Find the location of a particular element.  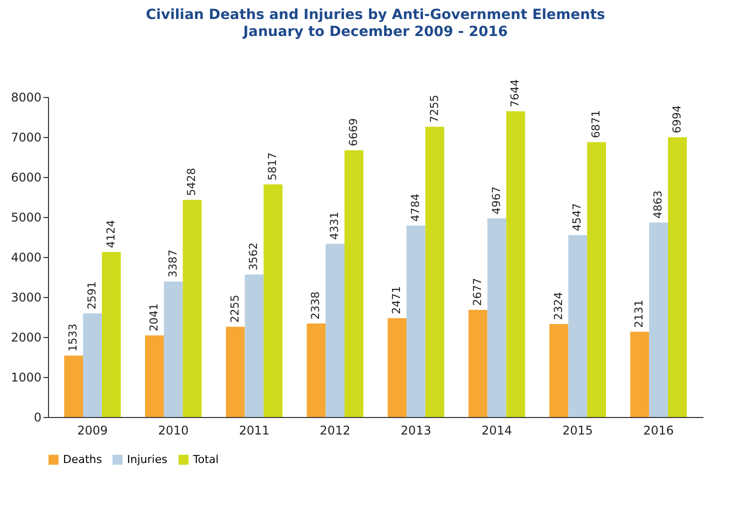

y-tick-label: 6000 is located at coordinates (26, 177).